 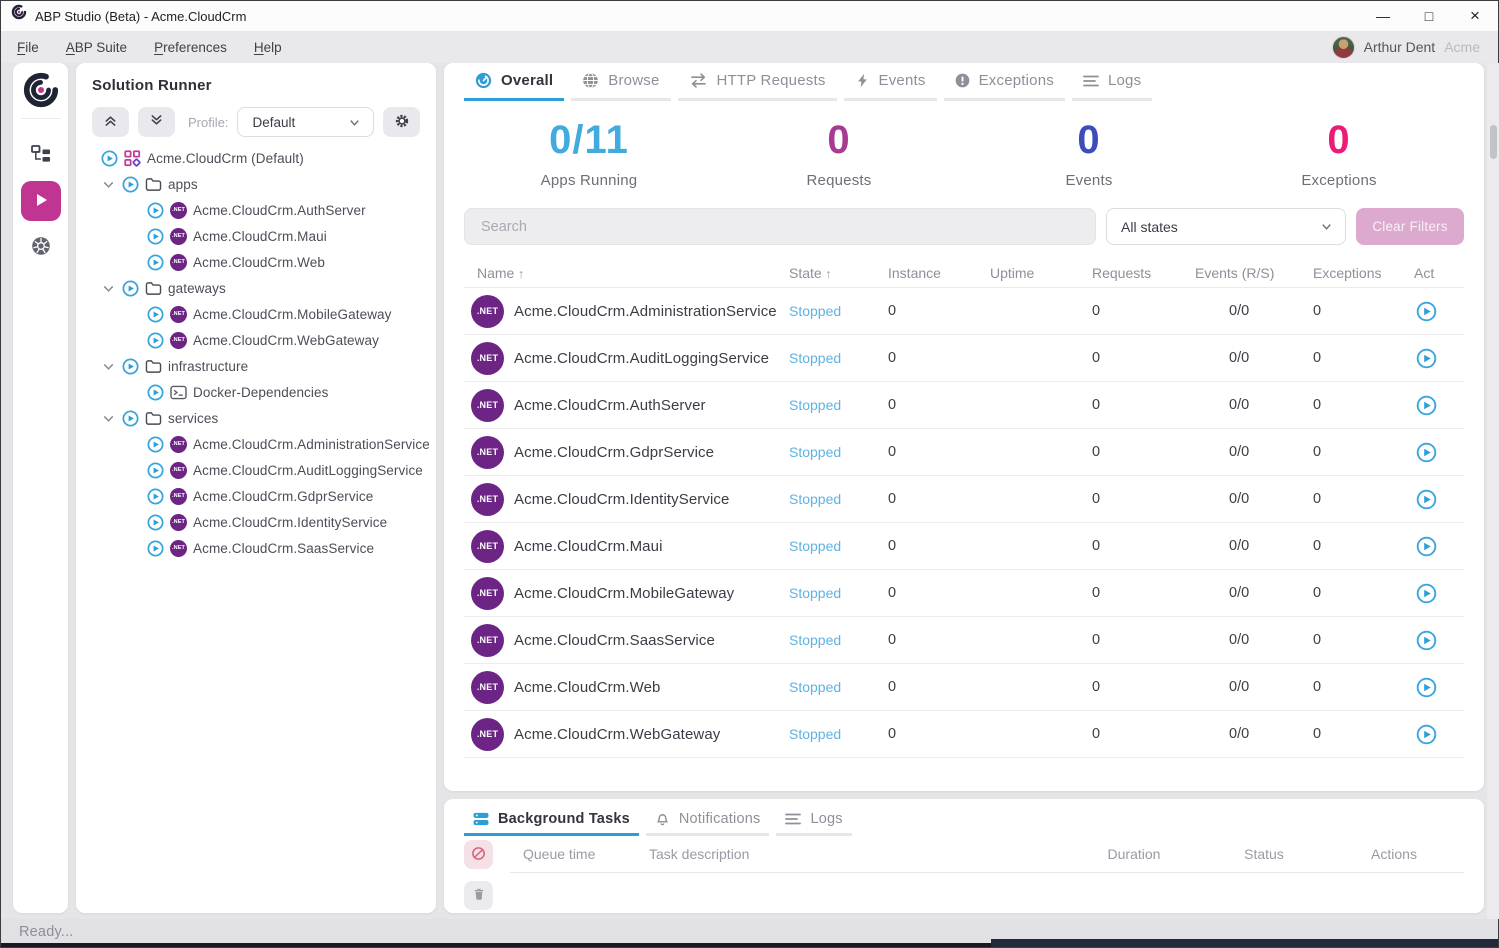 What do you see at coordinates (1239, 499) in the screenshot?
I see `num-cell: 0/0` at bounding box center [1239, 499].